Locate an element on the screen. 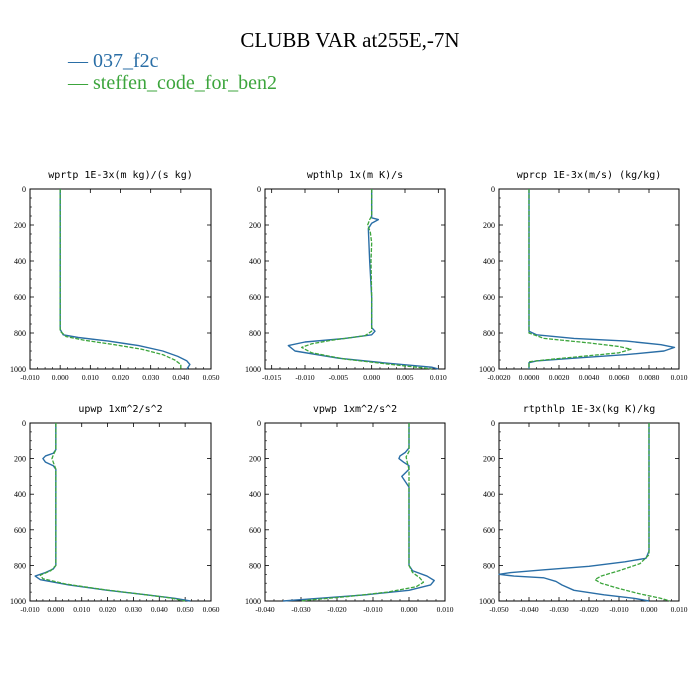 The image size is (700, 700). x-tick-label: -0.0020 is located at coordinates (498, 377).